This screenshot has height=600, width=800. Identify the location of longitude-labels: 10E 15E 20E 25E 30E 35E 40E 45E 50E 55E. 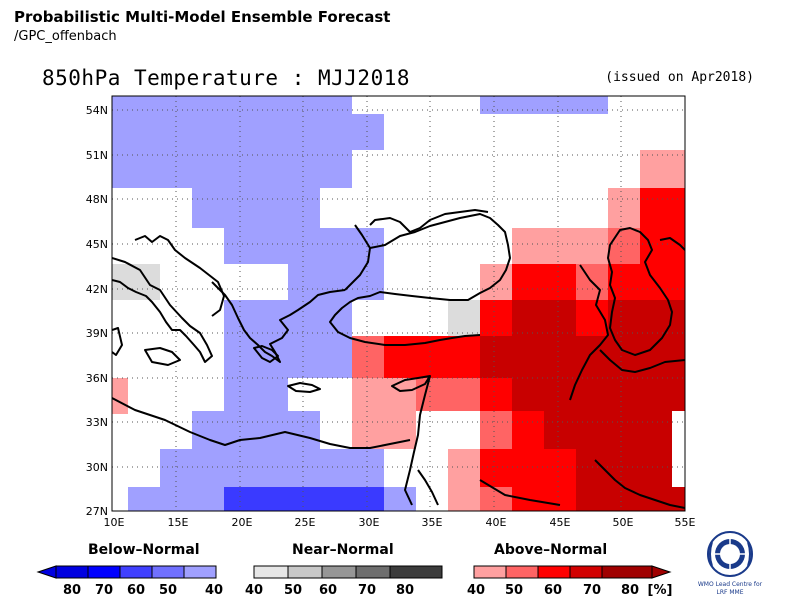
(400, 522).